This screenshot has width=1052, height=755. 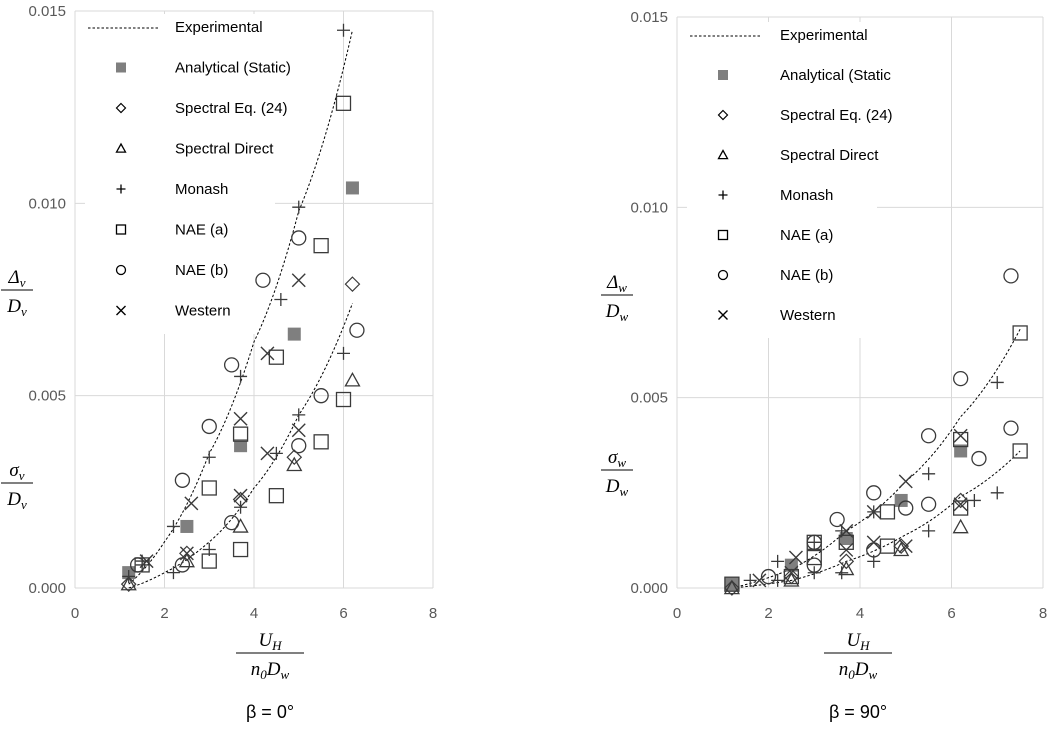 I want to click on legend-label: Western, so click(x=203, y=311).